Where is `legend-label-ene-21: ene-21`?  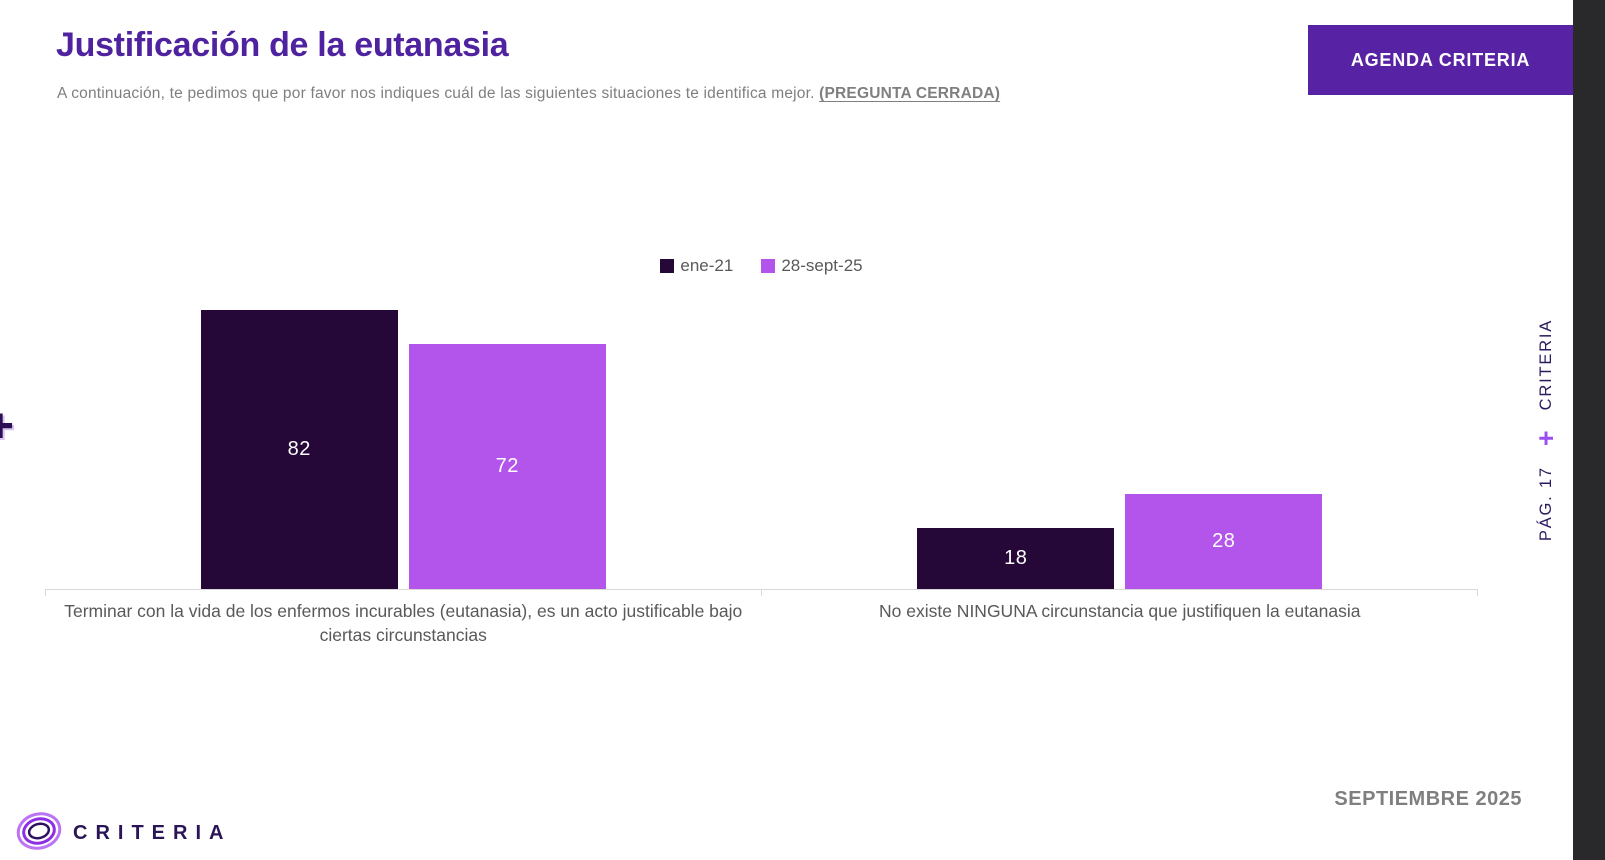 legend-label-ene-21: ene-21 is located at coordinates (707, 265).